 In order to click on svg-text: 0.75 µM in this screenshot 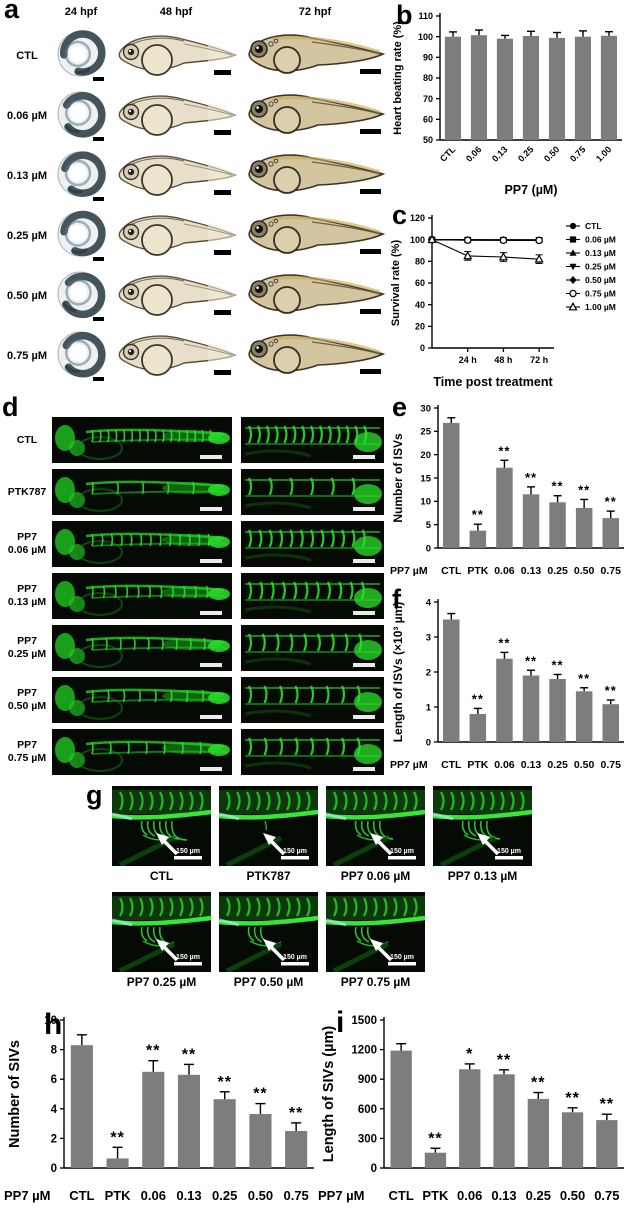, I will do `click(600, 293)`.